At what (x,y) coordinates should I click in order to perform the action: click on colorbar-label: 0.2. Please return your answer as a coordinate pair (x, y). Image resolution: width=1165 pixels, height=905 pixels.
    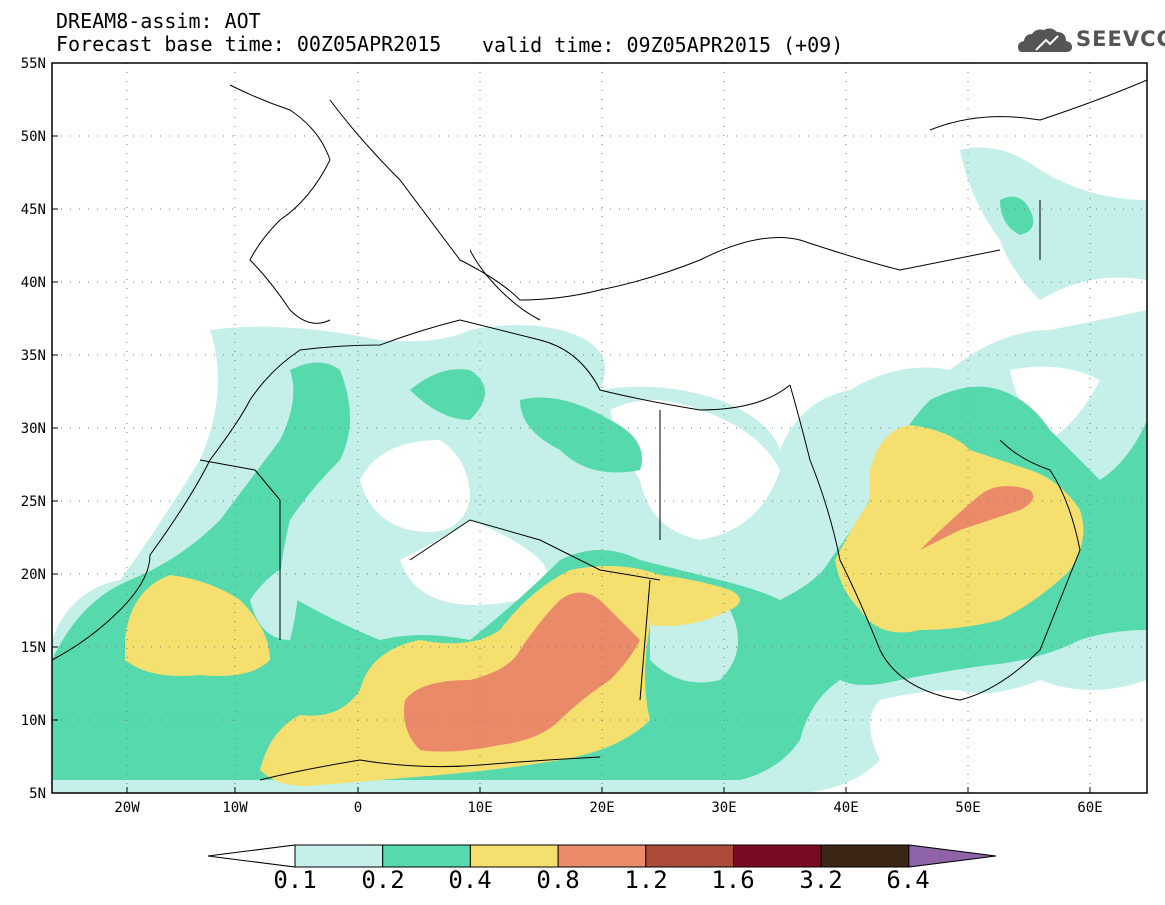
    Looking at the image, I should click on (383, 880).